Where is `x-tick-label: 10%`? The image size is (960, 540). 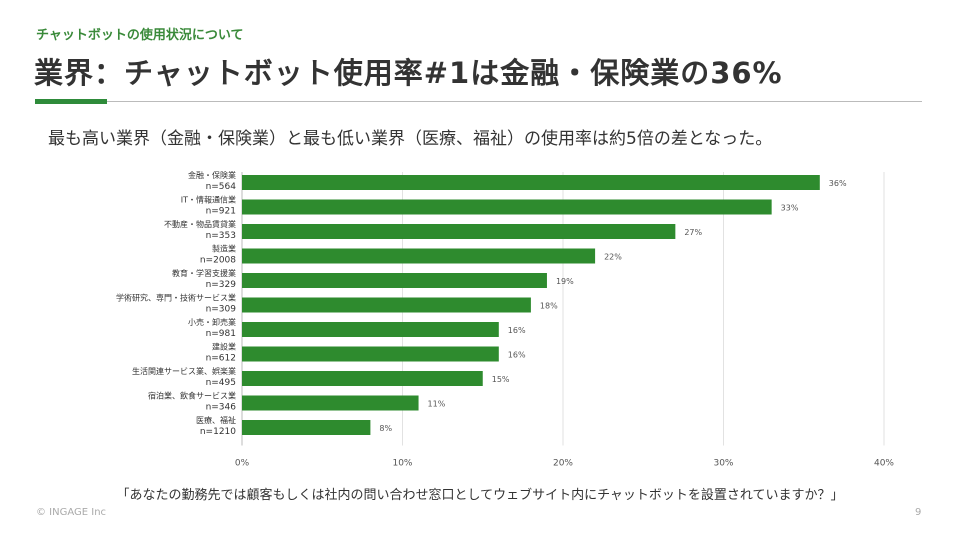 x-tick-label: 10% is located at coordinates (402, 464).